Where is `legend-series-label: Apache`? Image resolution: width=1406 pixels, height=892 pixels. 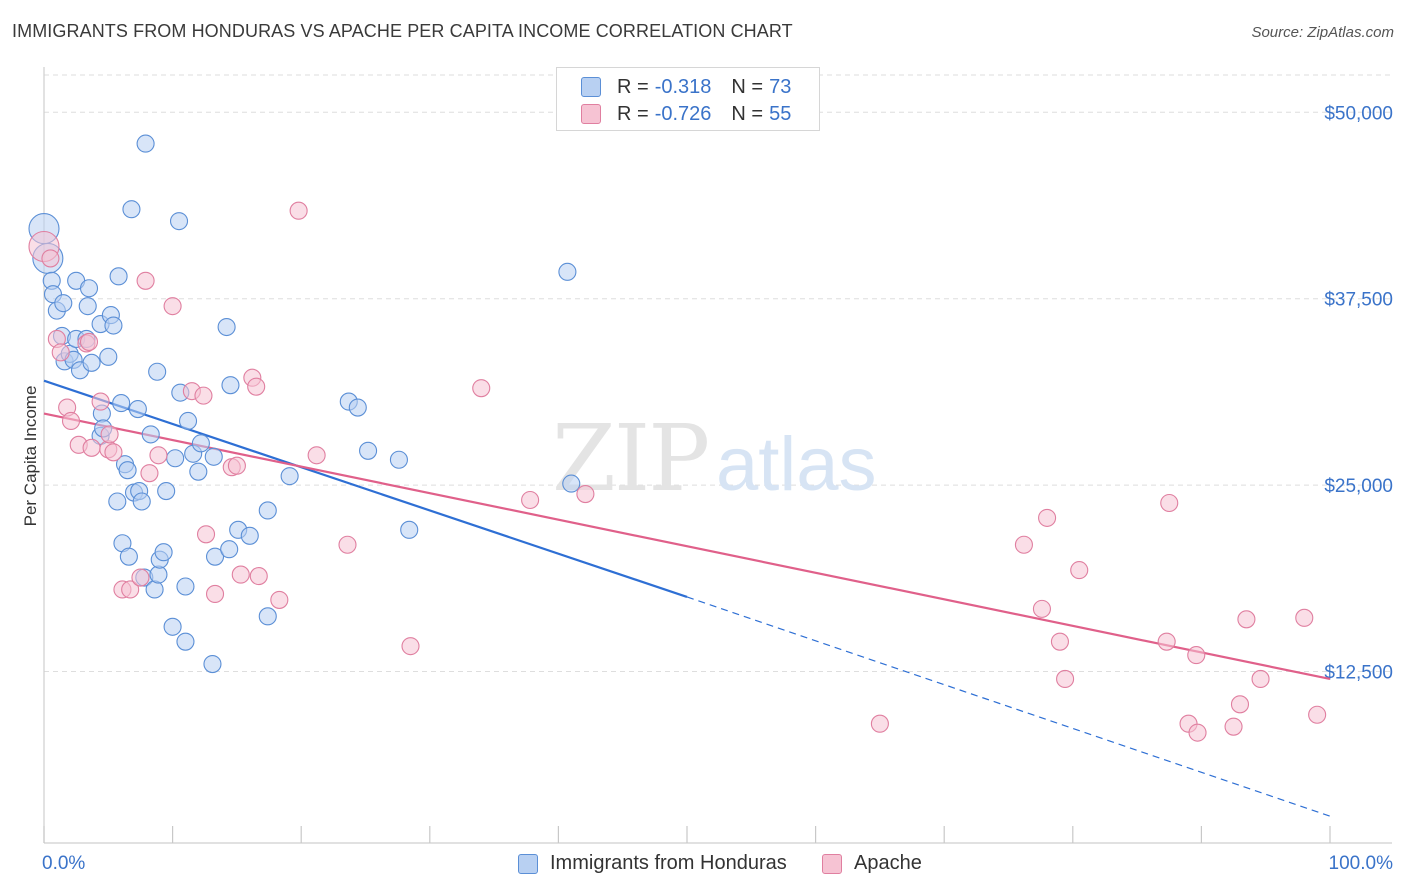
legend-series-label: Apache is located at coordinates (888, 863).